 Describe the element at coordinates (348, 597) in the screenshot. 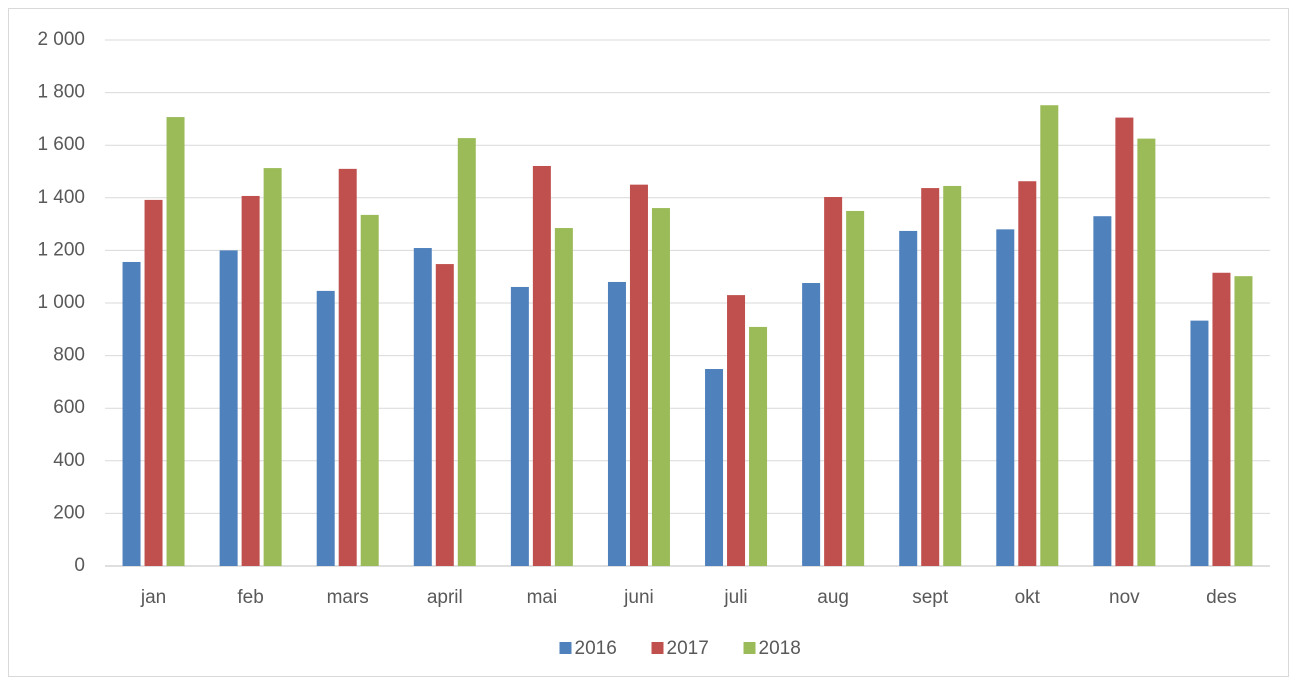

I see `x-tick-label: mars` at that location.